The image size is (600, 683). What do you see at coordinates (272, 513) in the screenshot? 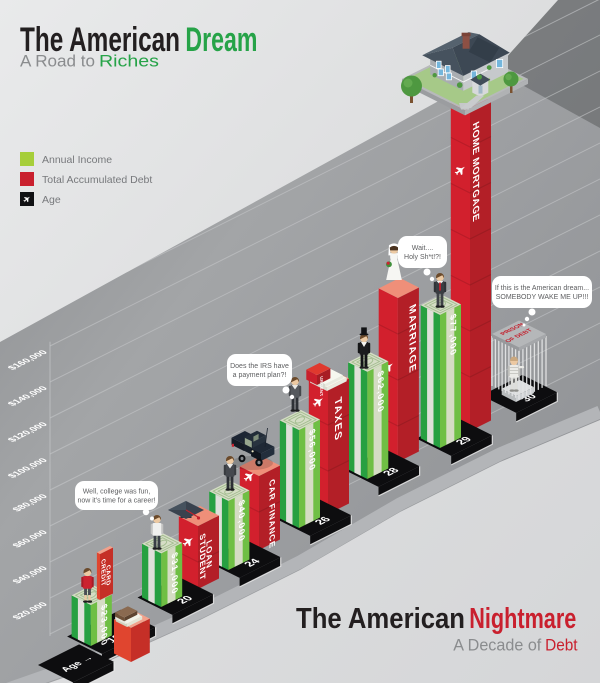
I see `svg-text: CAR FINANCE` at bounding box center [272, 513].